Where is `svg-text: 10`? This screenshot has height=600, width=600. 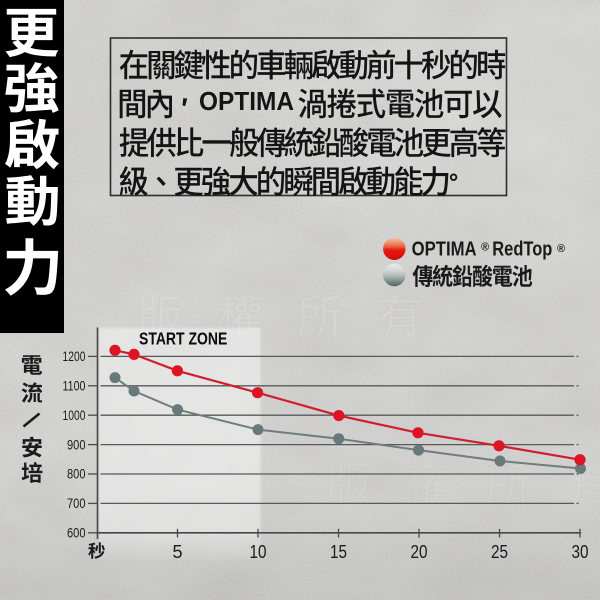 svg-text: 10 is located at coordinates (258, 552).